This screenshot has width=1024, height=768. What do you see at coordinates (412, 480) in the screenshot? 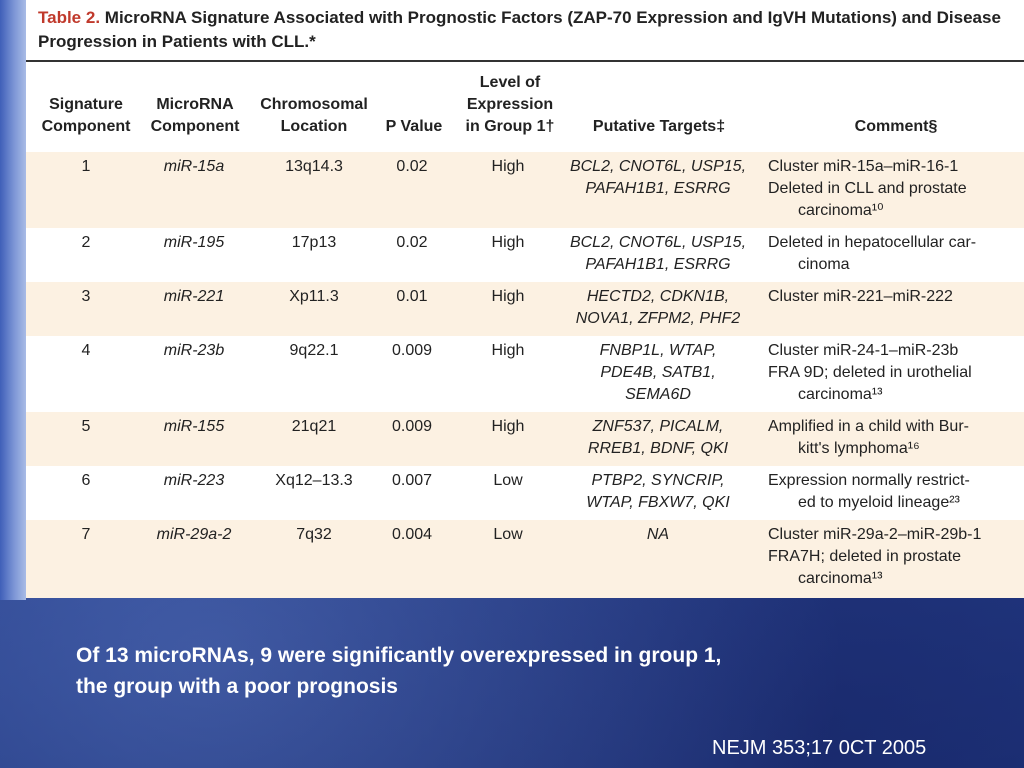
I see `cell-pvalue: 0.007` at bounding box center [412, 480].